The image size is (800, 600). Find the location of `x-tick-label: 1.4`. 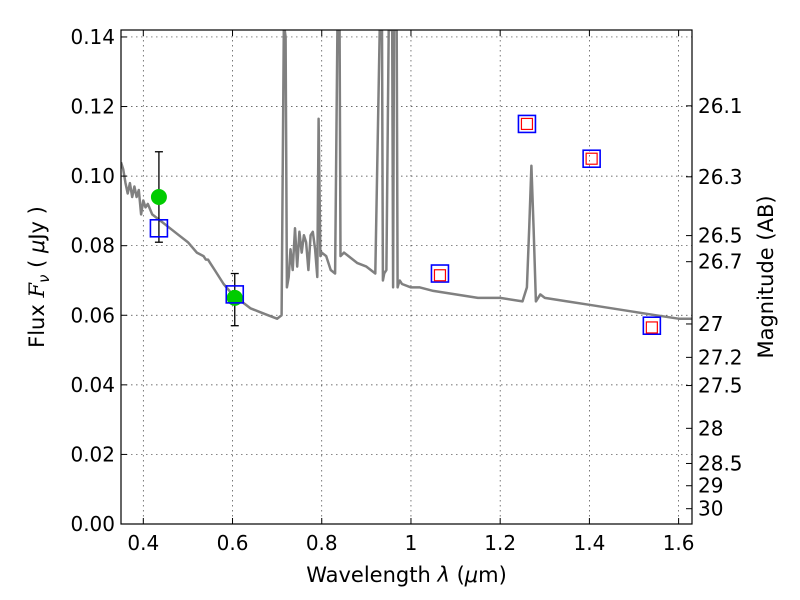

x-tick-label: 1.4 is located at coordinates (589, 543).